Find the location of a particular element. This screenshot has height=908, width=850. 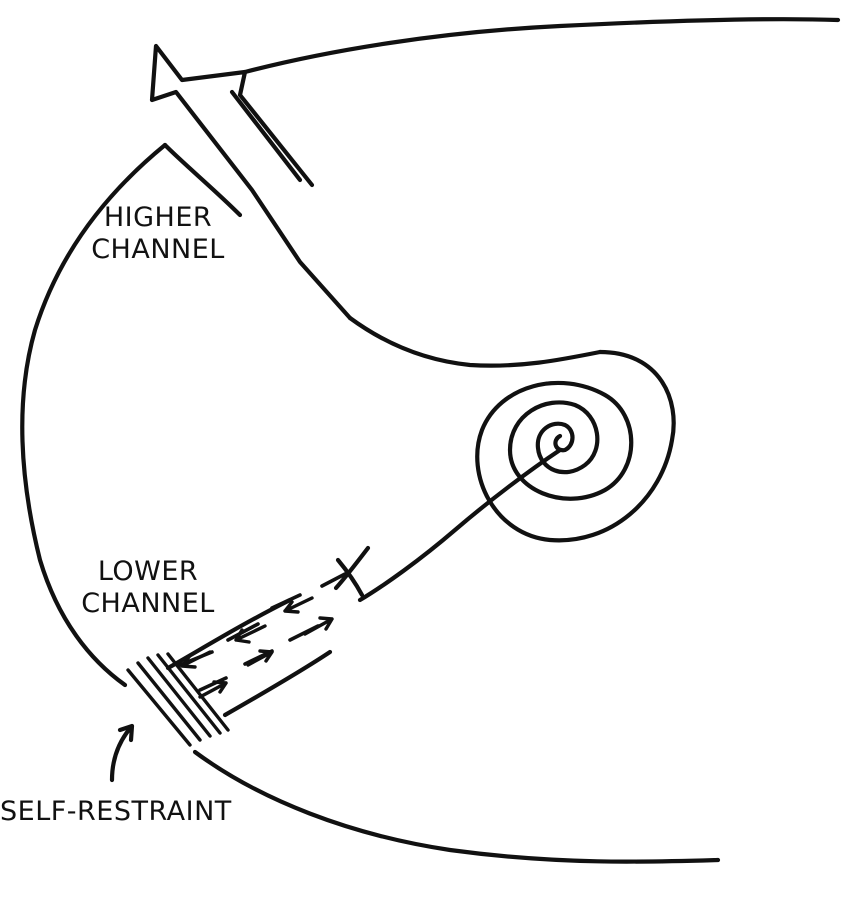

higher-channel-arrow is located at coordinates (251, 182).